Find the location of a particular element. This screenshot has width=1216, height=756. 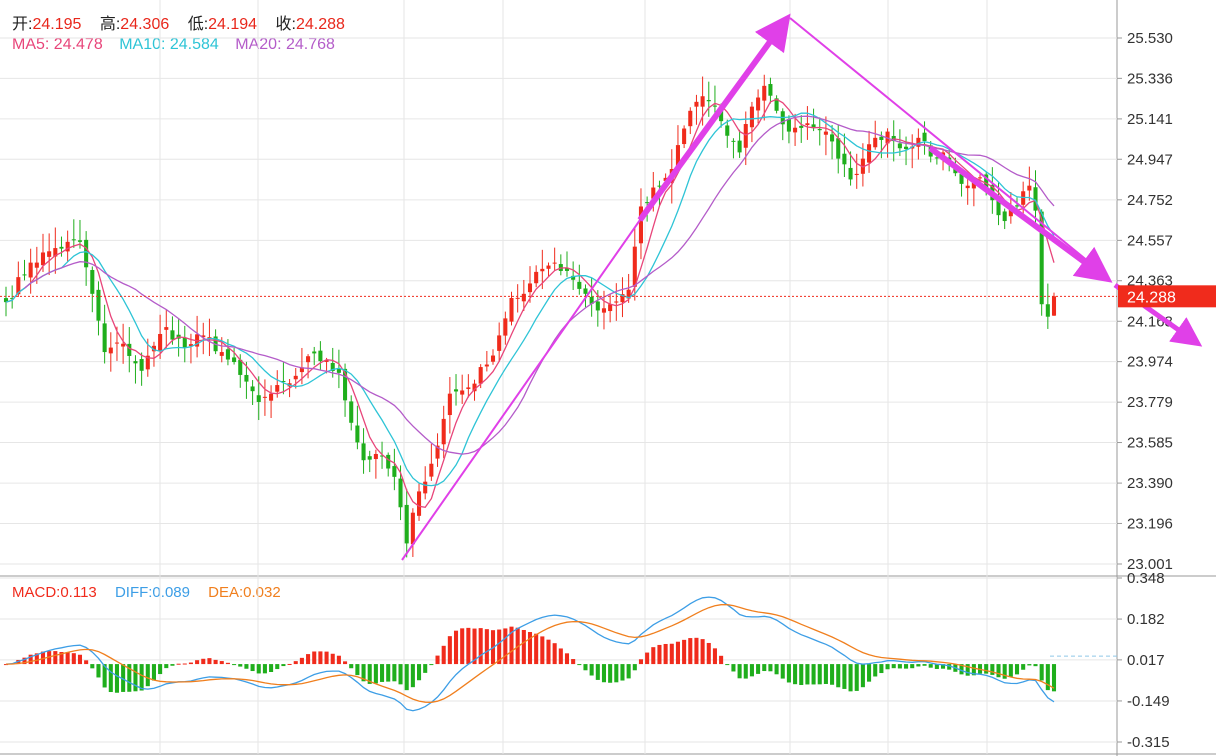

uptrend-arrow is located at coordinates (714, 117).